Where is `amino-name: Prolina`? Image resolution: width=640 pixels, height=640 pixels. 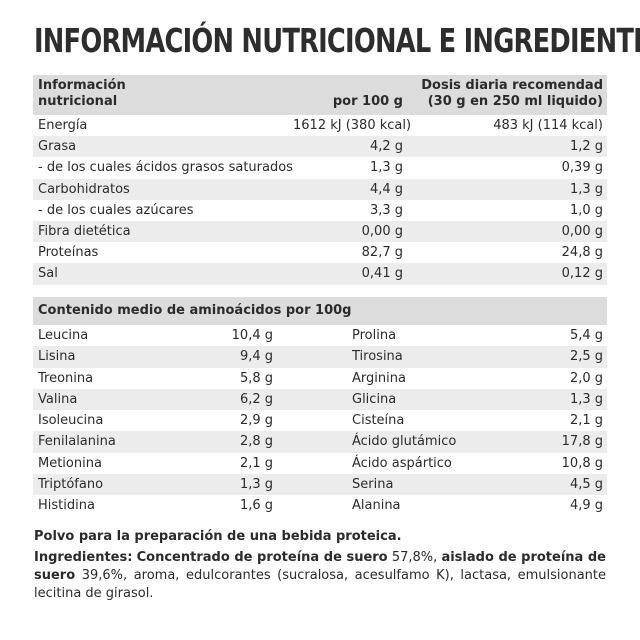 amino-name: Prolina is located at coordinates (374, 335).